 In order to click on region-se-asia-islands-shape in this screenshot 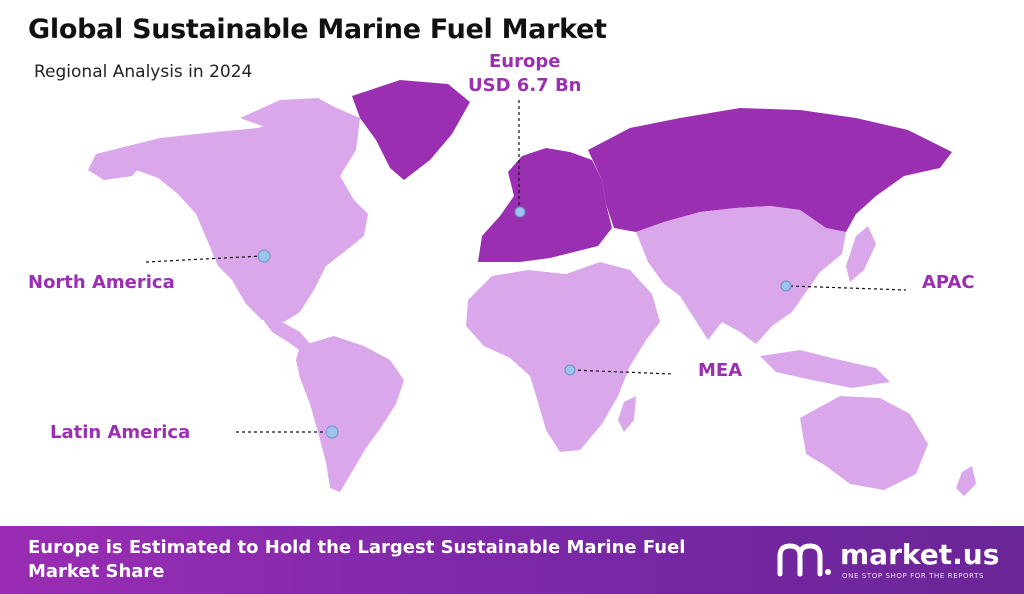, I will do `click(825, 369)`.